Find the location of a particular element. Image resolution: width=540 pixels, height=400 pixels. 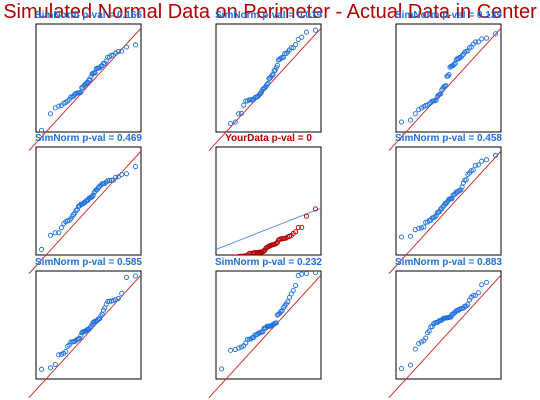

panel-title: SimNorm p-val = 0.139 is located at coordinates (448, 15).